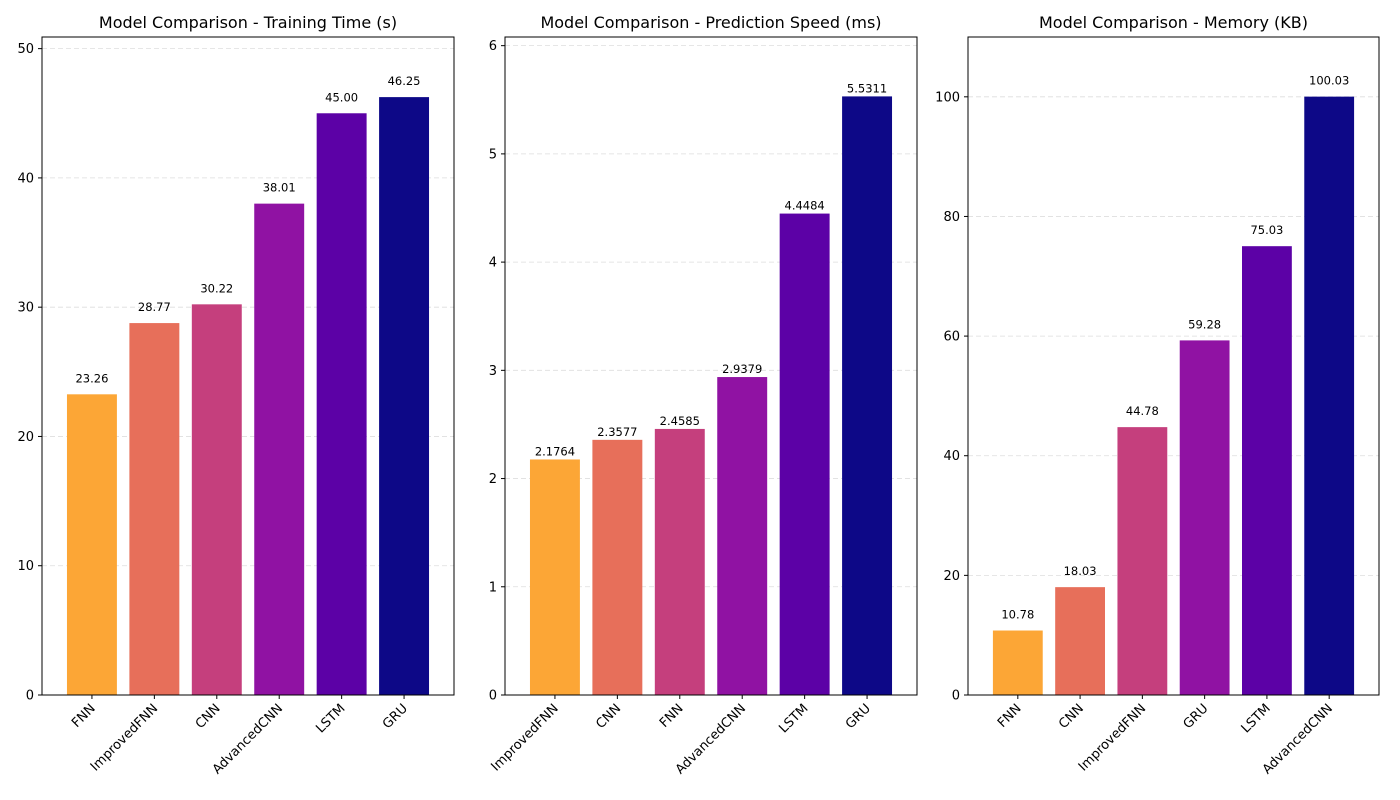 The width and height of the screenshot is (1400, 800). What do you see at coordinates (617, 432) in the screenshot?
I see `data-label: 2.3577` at bounding box center [617, 432].